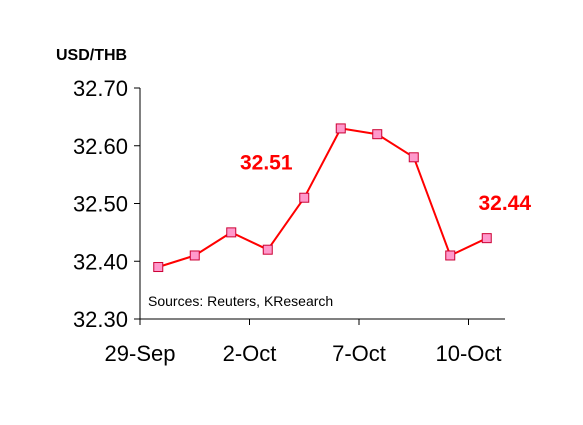  I want to click on x-tick-labels: 29-Sep 2-Oct 7-Oct 10-Oct, so click(303, 353).